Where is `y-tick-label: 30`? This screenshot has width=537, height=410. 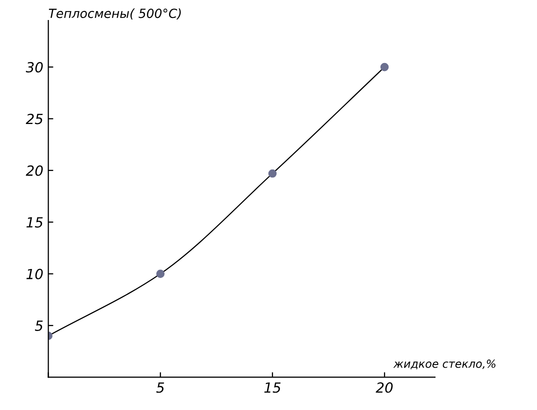 y-tick-label: 30 is located at coordinates (34, 67).